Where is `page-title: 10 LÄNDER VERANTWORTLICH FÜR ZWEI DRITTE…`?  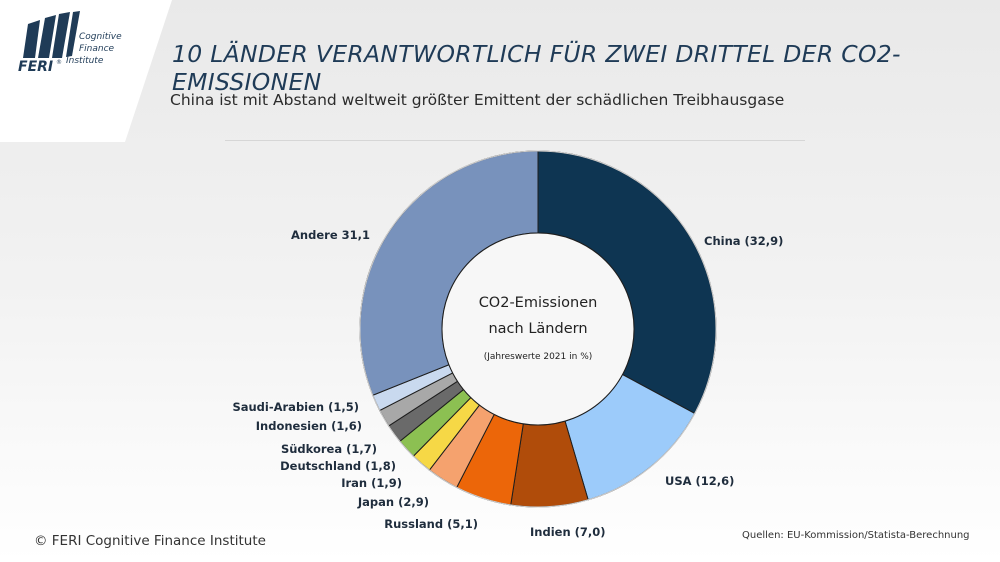
page-title: 10 LÄNDER VERANTWORTLICH FÜR ZWEI DRITTE… is located at coordinates (536, 68).